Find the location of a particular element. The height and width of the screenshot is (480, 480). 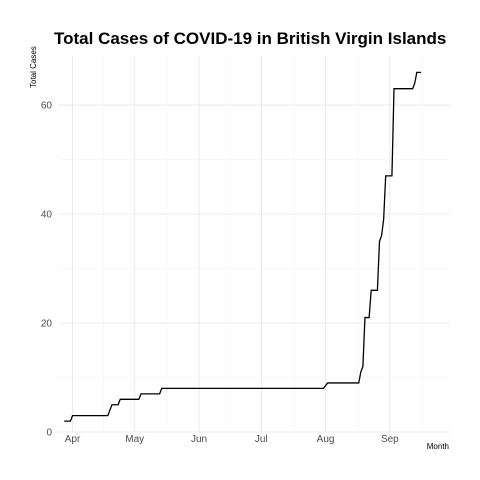

x-tick-label: Sep is located at coordinates (390, 439).